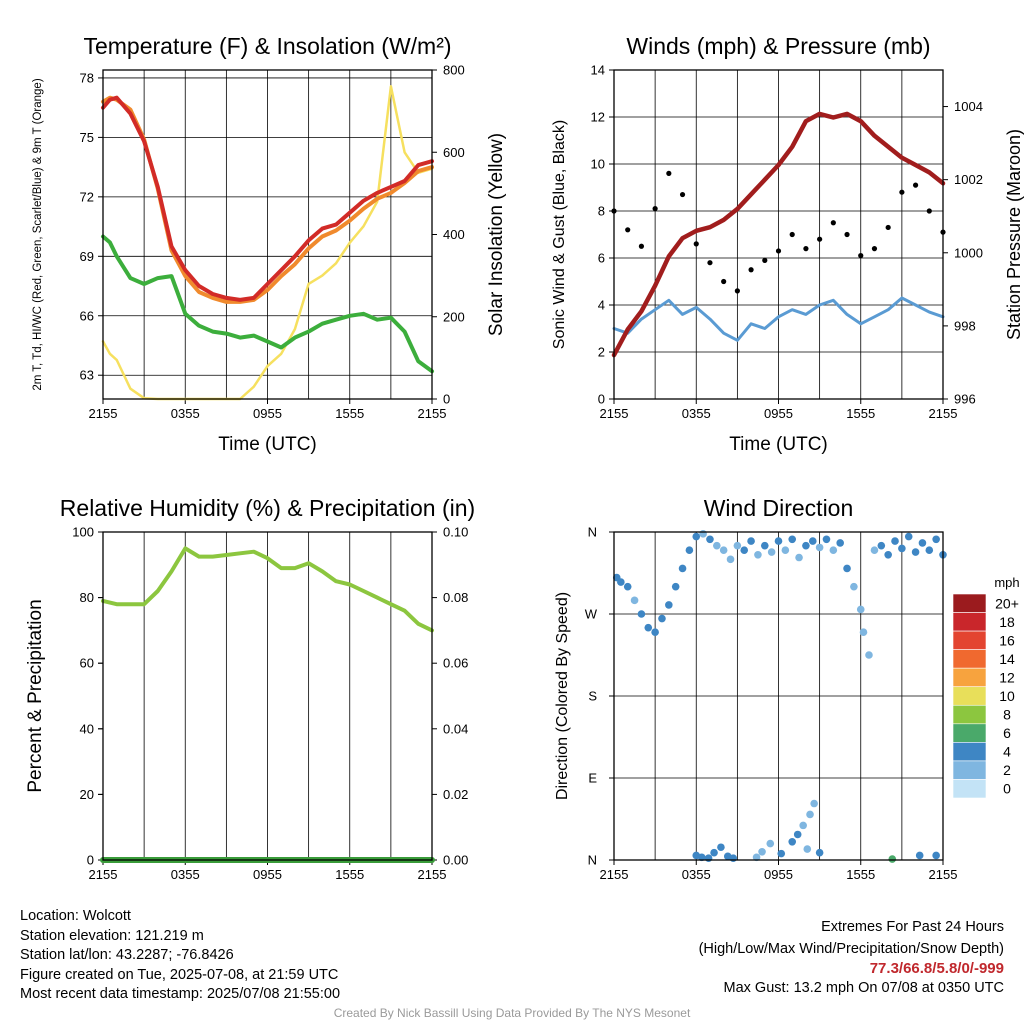 The height and width of the screenshot is (1024, 1024). I want to click on legend-label: 12, so click(1007, 677).